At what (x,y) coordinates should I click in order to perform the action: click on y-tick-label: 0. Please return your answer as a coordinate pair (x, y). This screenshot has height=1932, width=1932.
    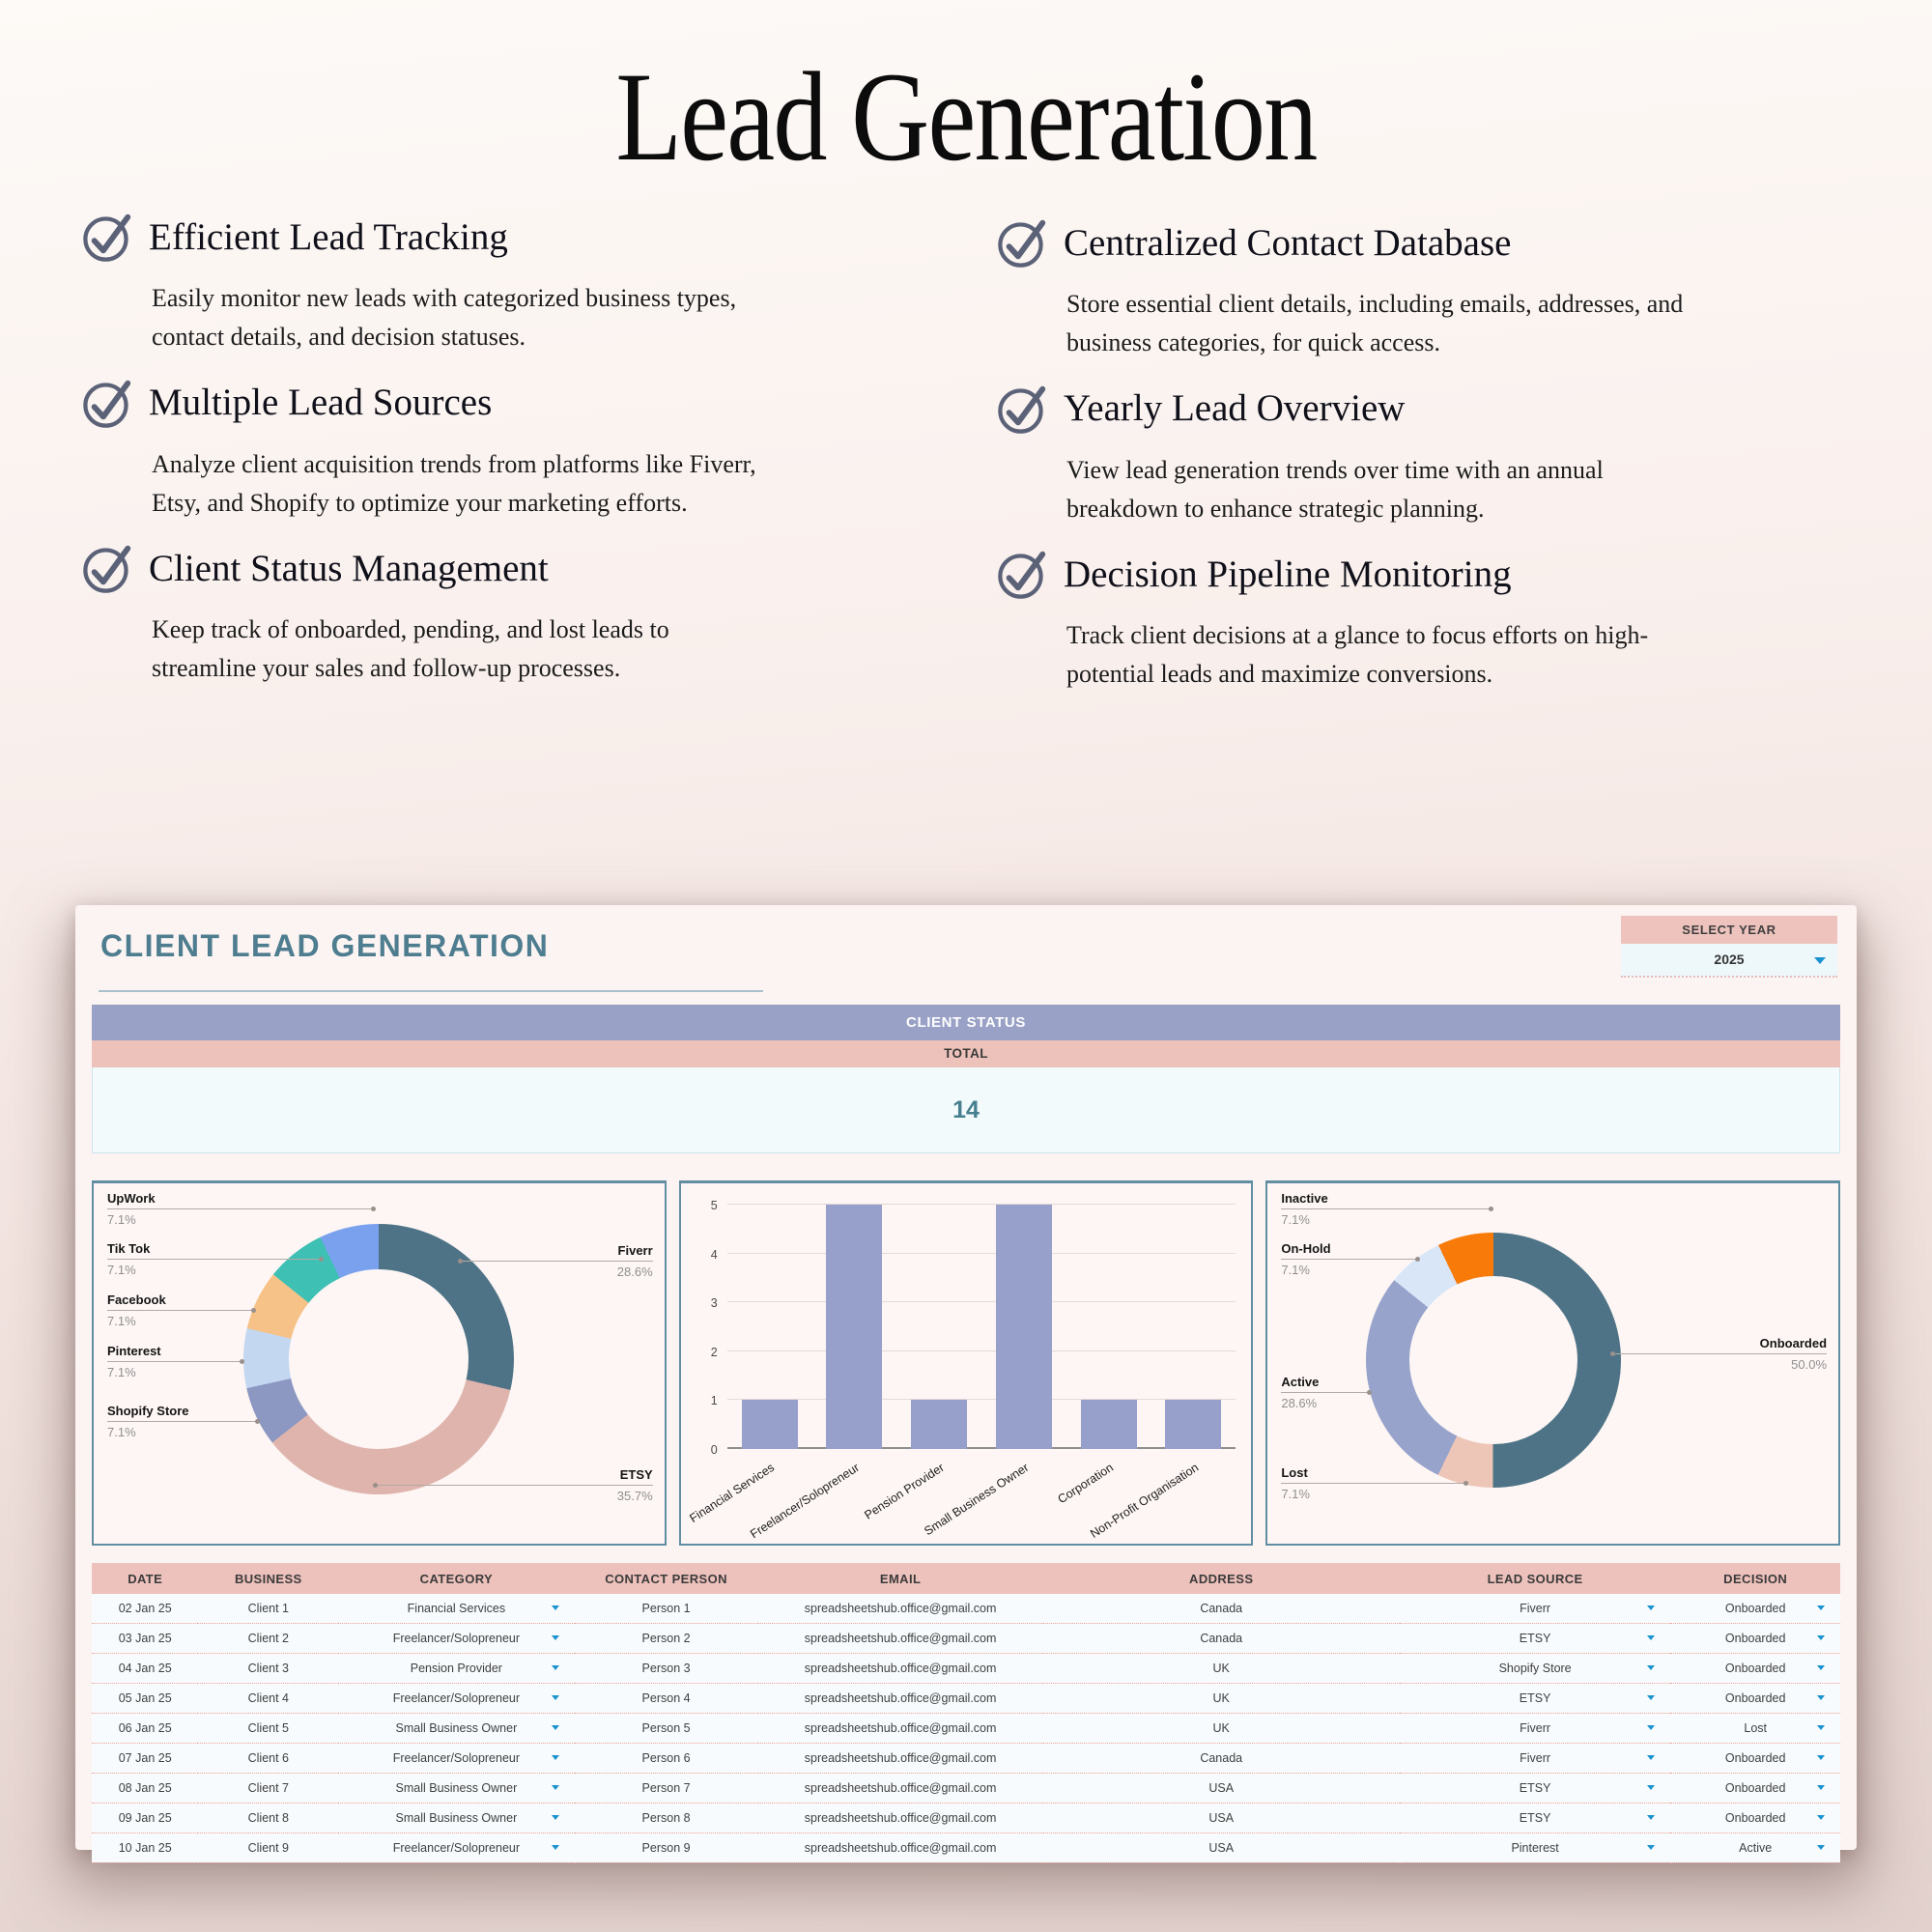
    Looking at the image, I should click on (714, 1450).